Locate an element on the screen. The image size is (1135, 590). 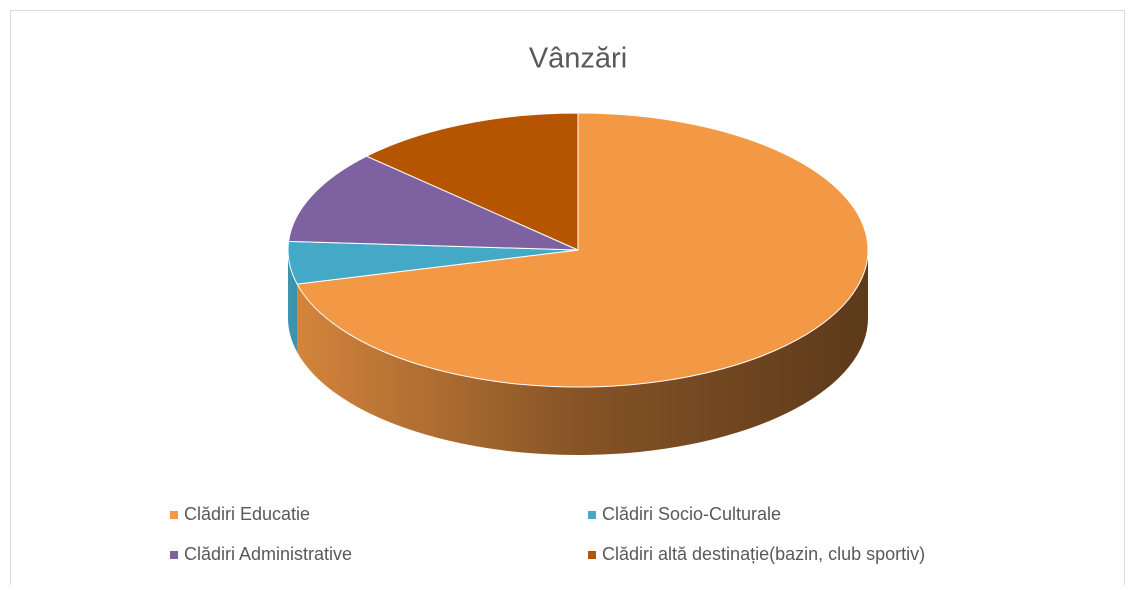
legend-label: Clădiri Socio-Culturale is located at coordinates (691, 514).